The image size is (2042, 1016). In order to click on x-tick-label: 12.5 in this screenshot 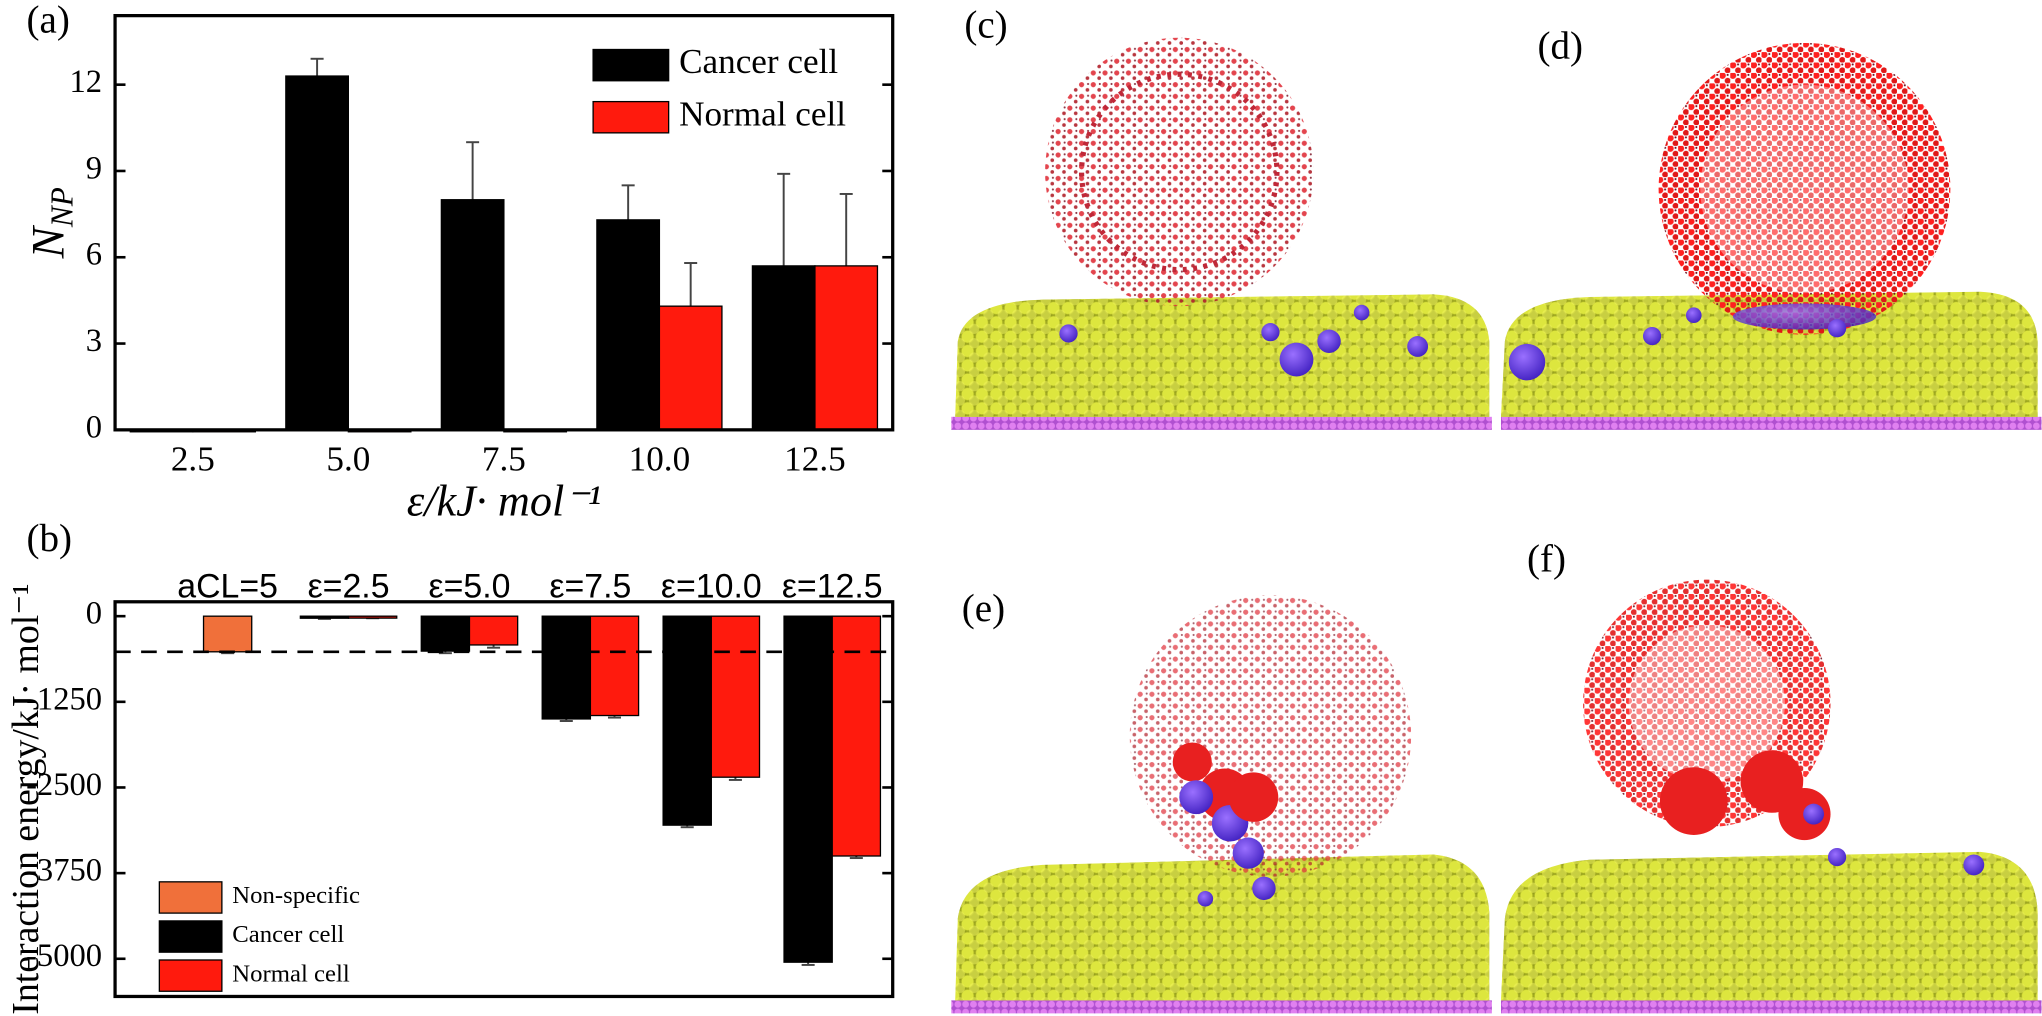, I will do `click(815, 458)`.